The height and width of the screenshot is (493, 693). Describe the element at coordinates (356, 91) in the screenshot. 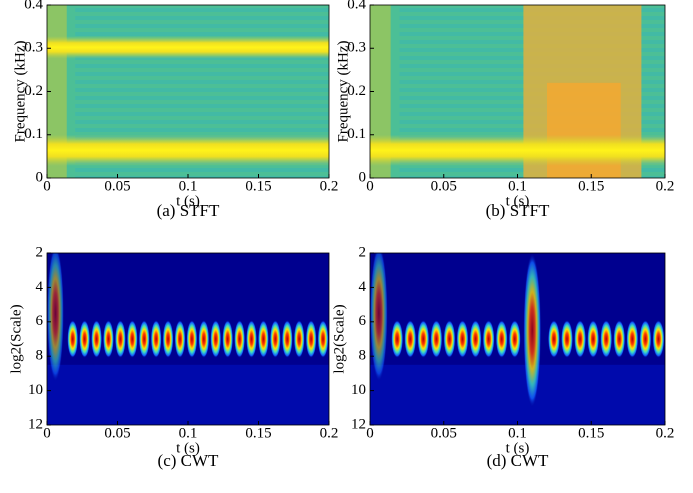

I see `y-tick-label: 0.2` at that location.